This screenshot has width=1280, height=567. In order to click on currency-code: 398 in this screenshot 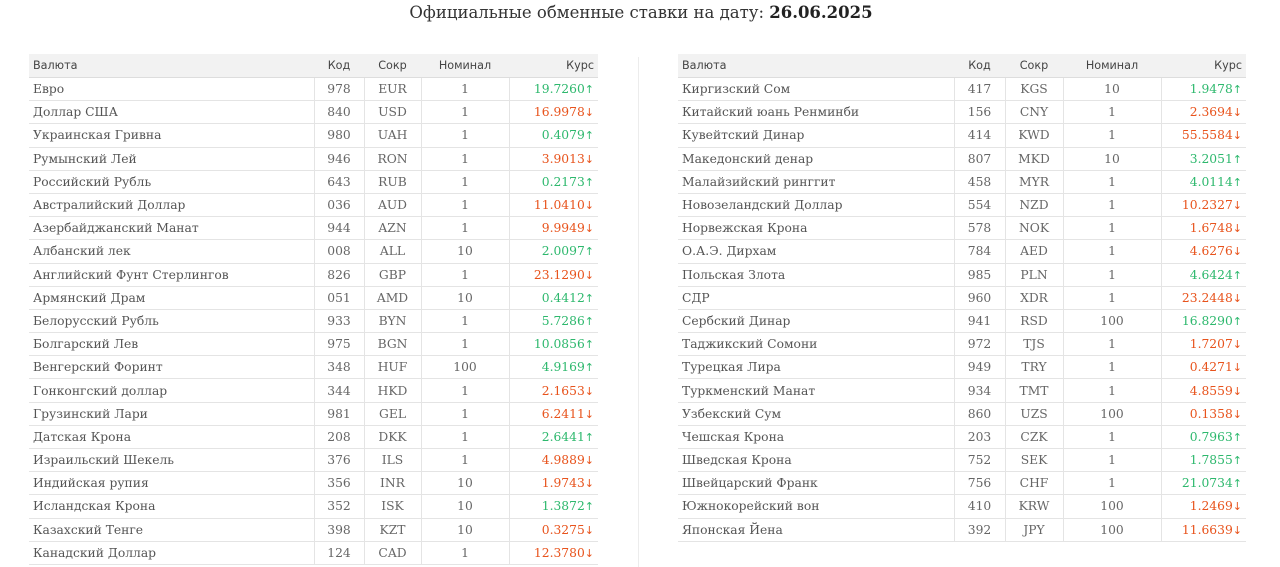, I will do `click(338, 530)`.